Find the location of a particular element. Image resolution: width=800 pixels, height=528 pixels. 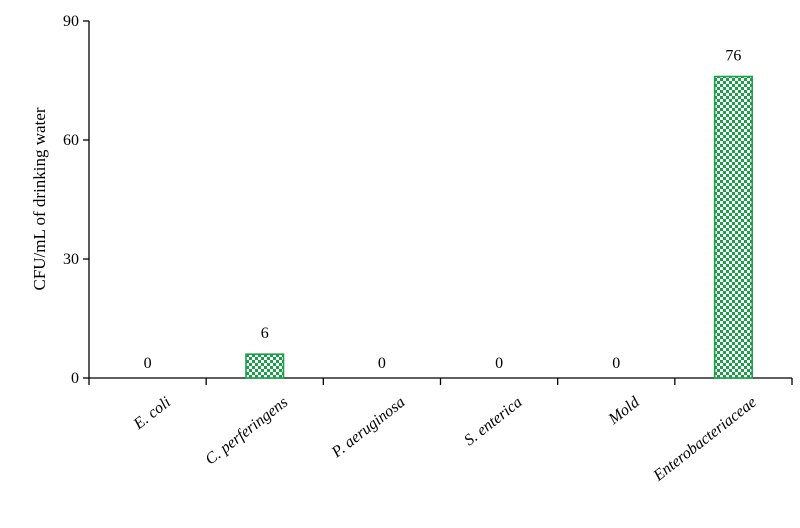

y-tick-label: 0 is located at coordinates (75, 378).